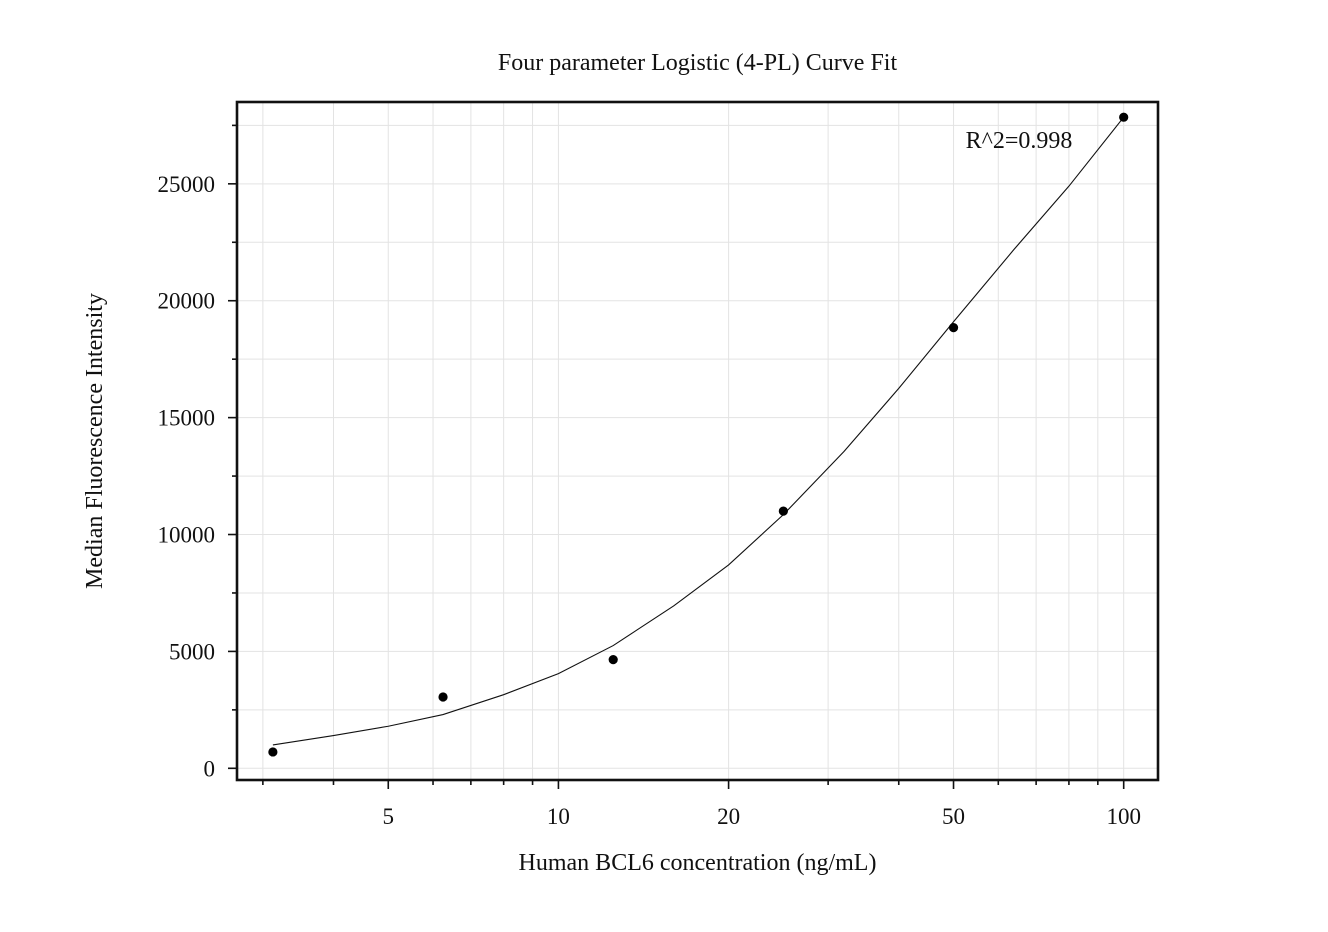  What do you see at coordinates (558, 816) in the screenshot?
I see `x-tick-label: 10` at bounding box center [558, 816].